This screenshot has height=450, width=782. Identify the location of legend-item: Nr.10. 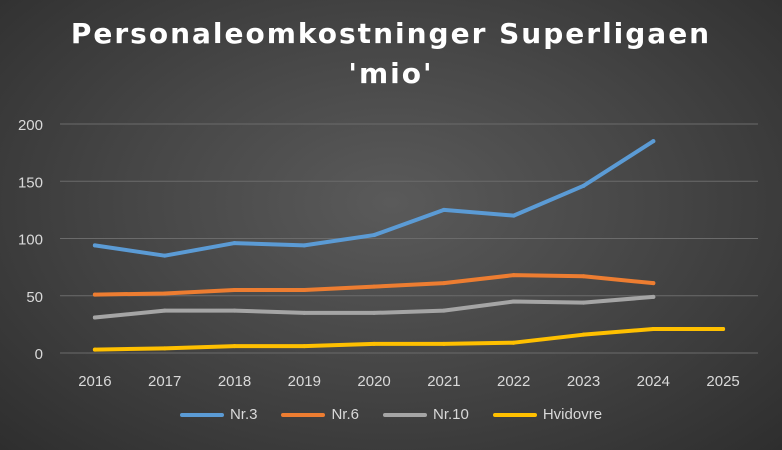
(425, 414).